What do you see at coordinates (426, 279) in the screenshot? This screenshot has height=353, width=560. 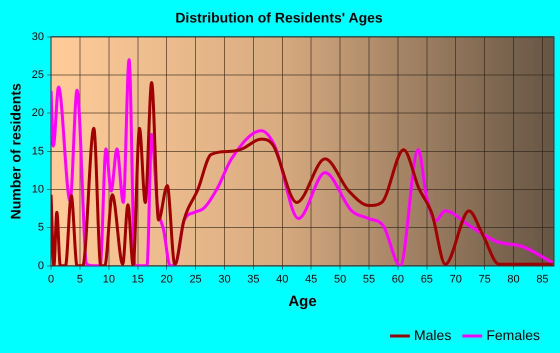 I see `x-tick-label: 65` at bounding box center [426, 279].